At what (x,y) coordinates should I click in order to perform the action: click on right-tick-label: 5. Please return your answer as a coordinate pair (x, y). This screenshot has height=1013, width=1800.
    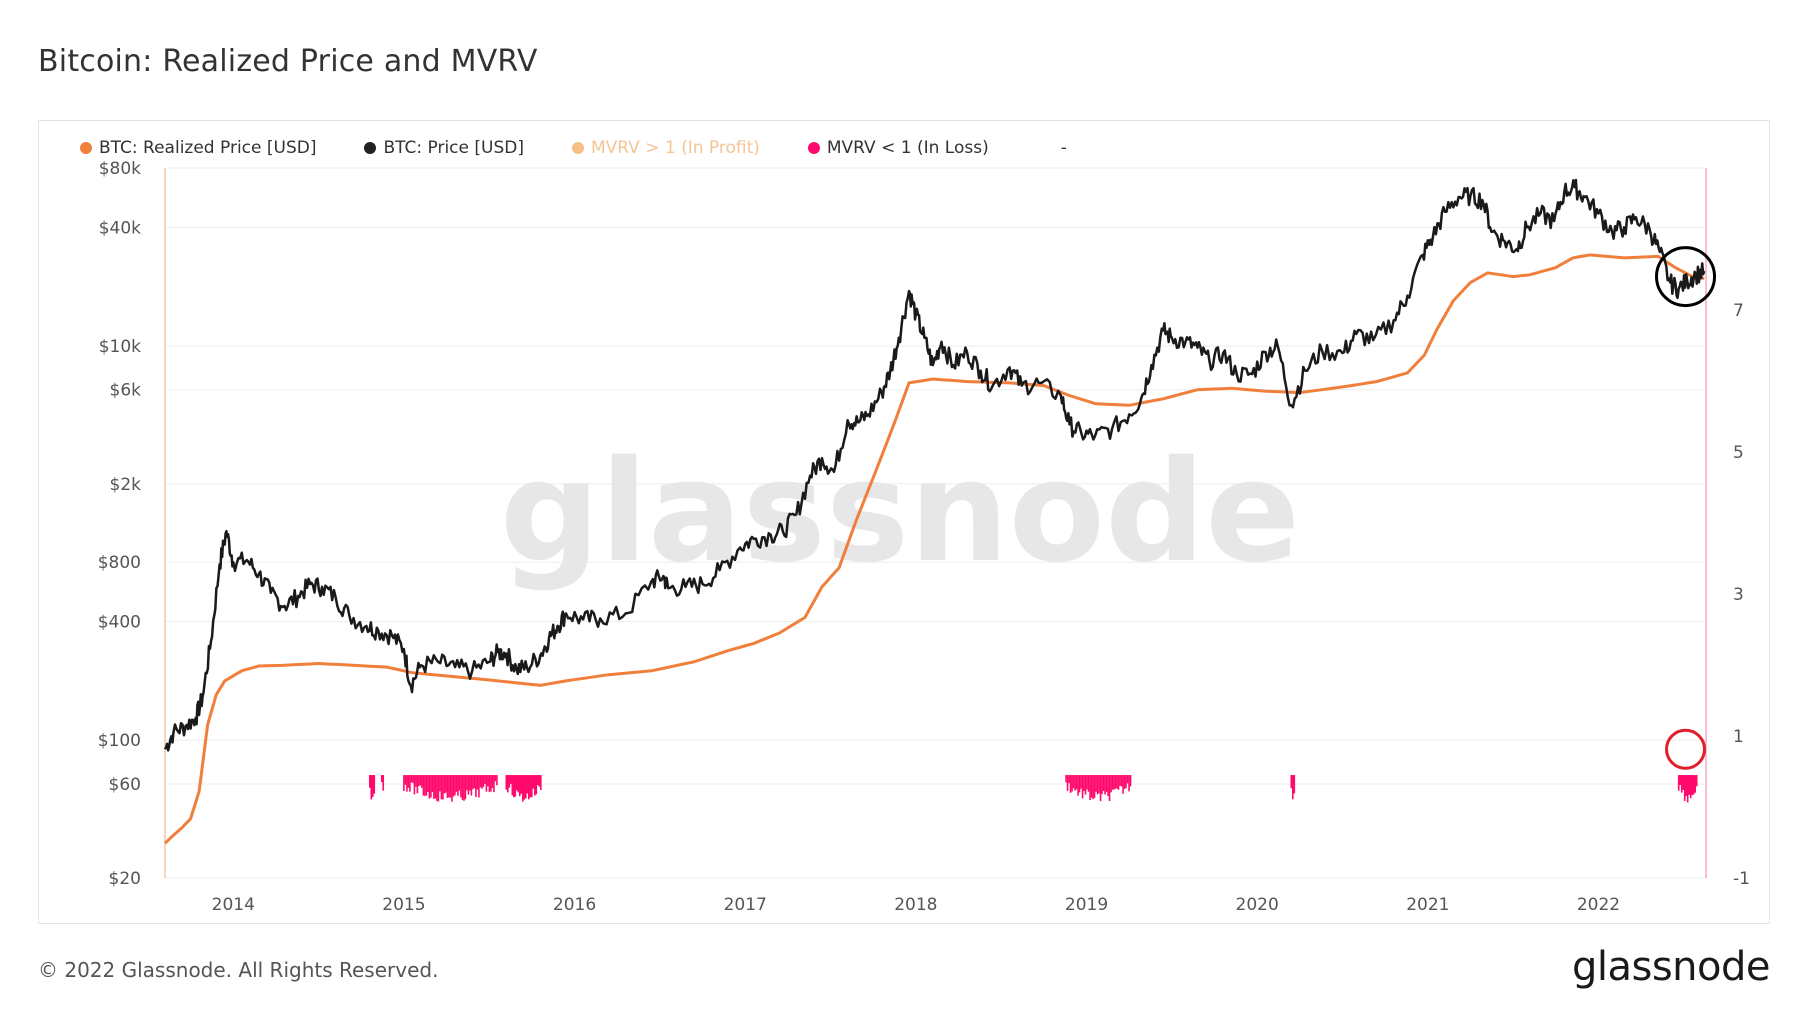
    Looking at the image, I should click on (1738, 453).